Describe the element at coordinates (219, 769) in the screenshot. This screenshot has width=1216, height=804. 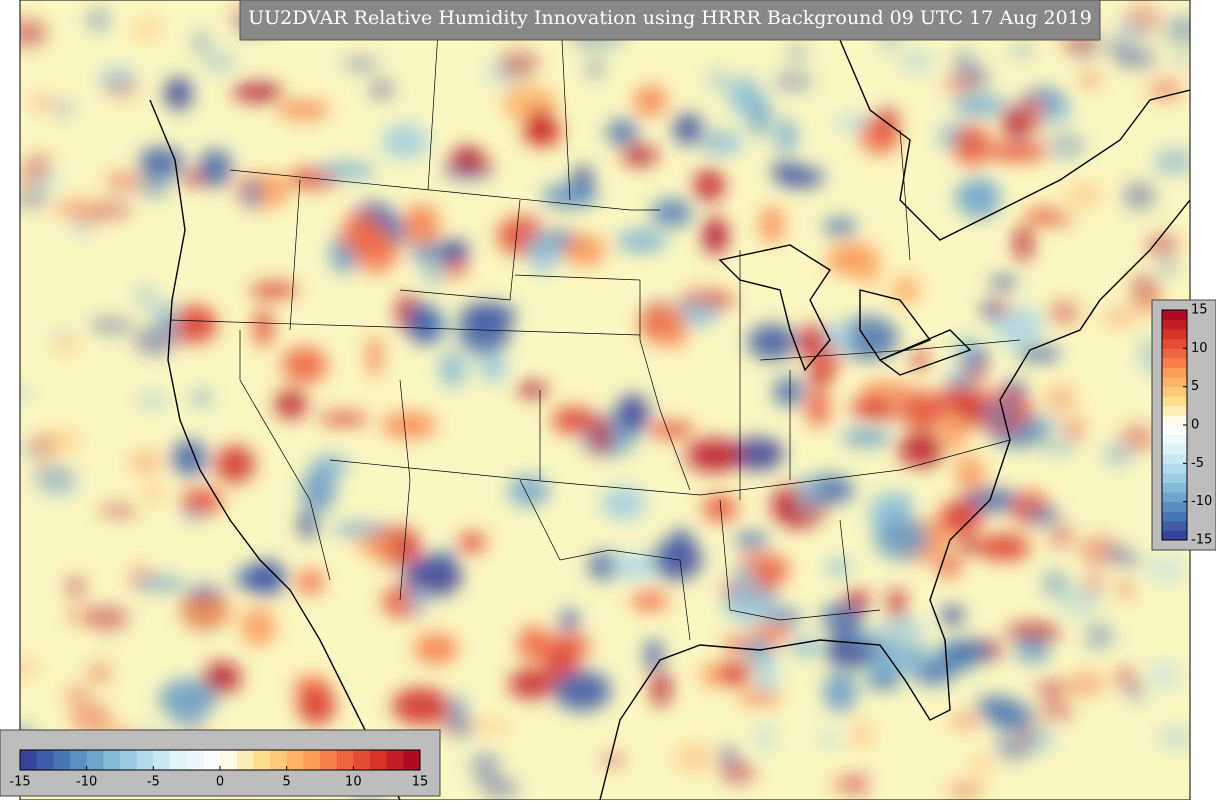
I see `colorbar-bottom: -15 -10 -5 0 5 10 15` at that location.